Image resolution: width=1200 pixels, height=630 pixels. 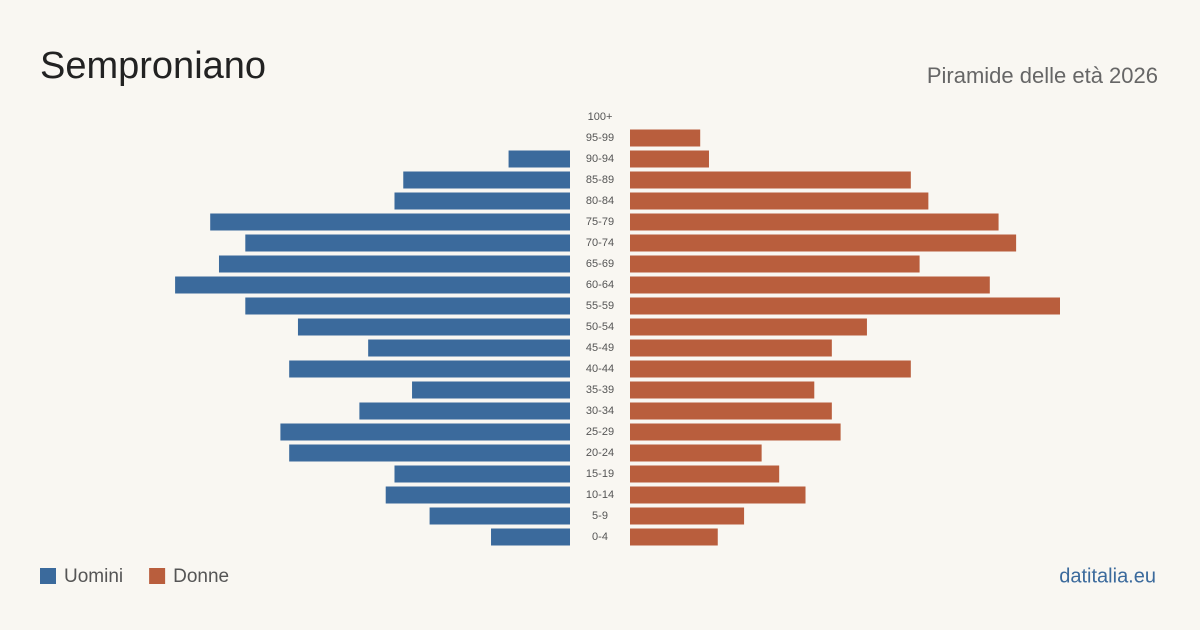 What do you see at coordinates (600, 411) in the screenshot?
I see `age-label: 30-34` at bounding box center [600, 411].